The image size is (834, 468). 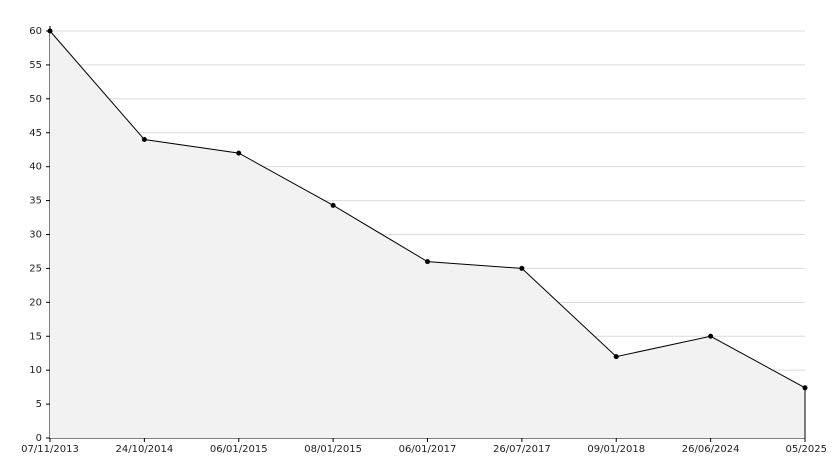 What do you see at coordinates (35, 370) in the screenshot?
I see `y-tick-label: 10` at bounding box center [35, 370].